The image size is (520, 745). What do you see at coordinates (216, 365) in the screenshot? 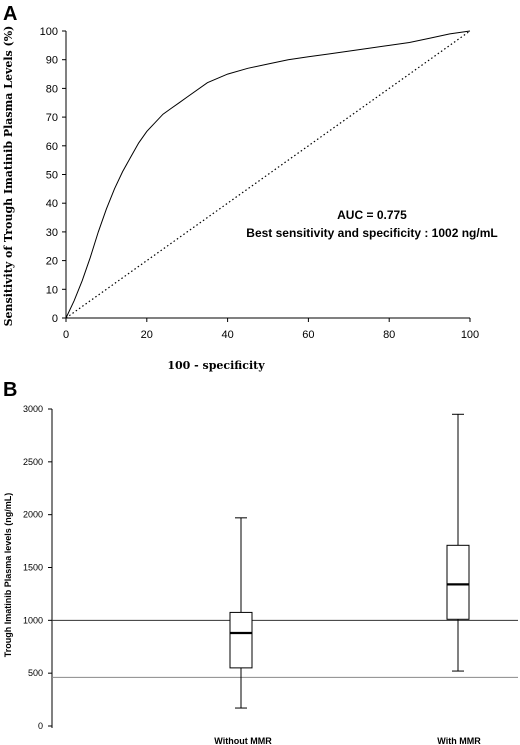
I see `roc-x-axis-title: 100 - specificity` at bounding box center [216, 365].